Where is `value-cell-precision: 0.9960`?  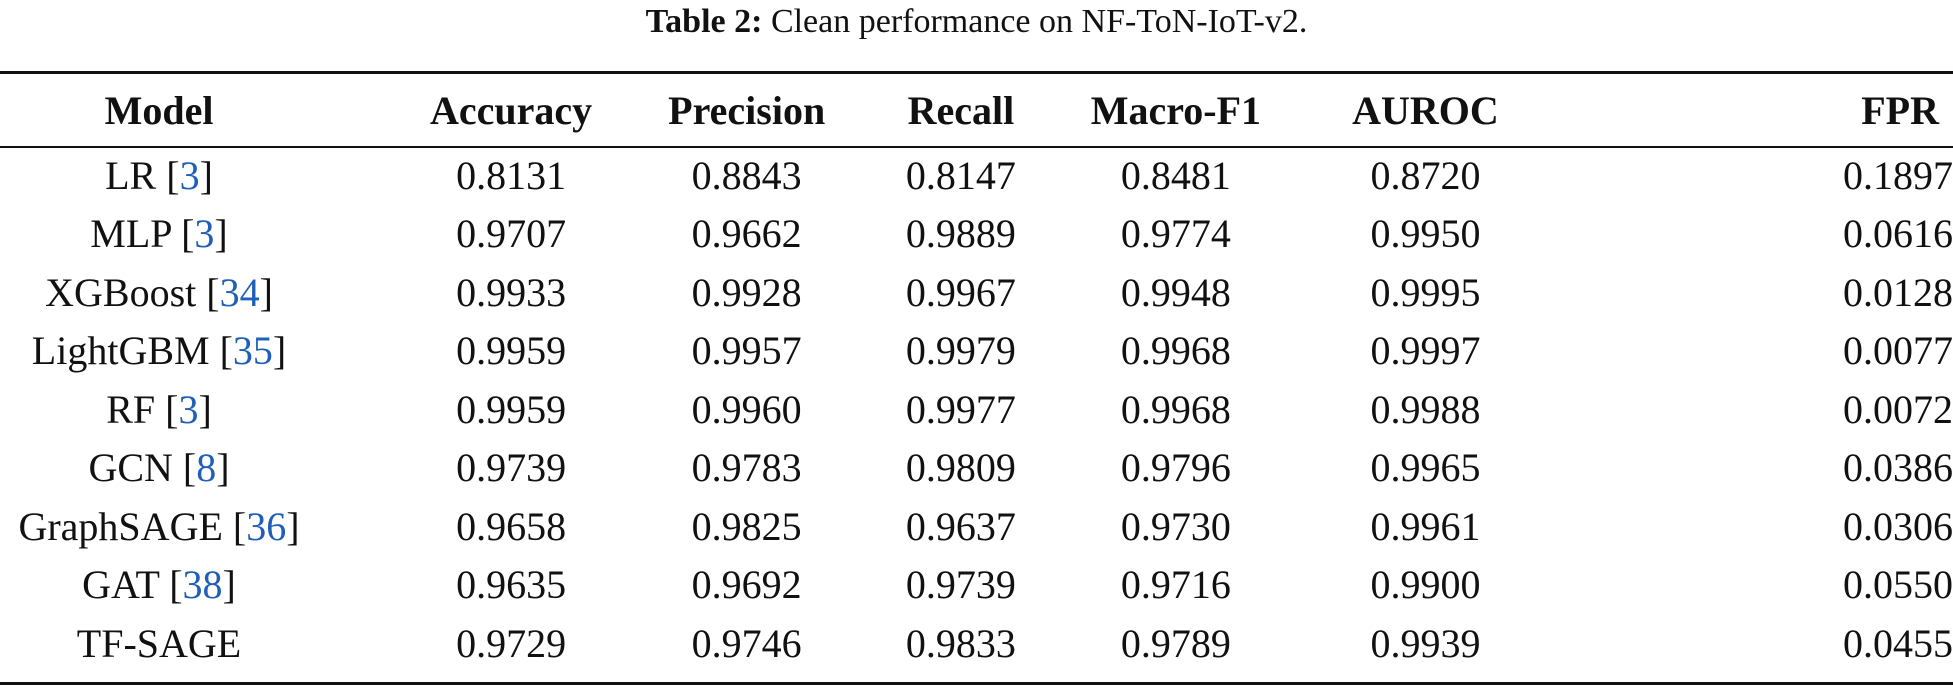 value-cell-precision: 0.9960 is located at coordinates (746, 409).